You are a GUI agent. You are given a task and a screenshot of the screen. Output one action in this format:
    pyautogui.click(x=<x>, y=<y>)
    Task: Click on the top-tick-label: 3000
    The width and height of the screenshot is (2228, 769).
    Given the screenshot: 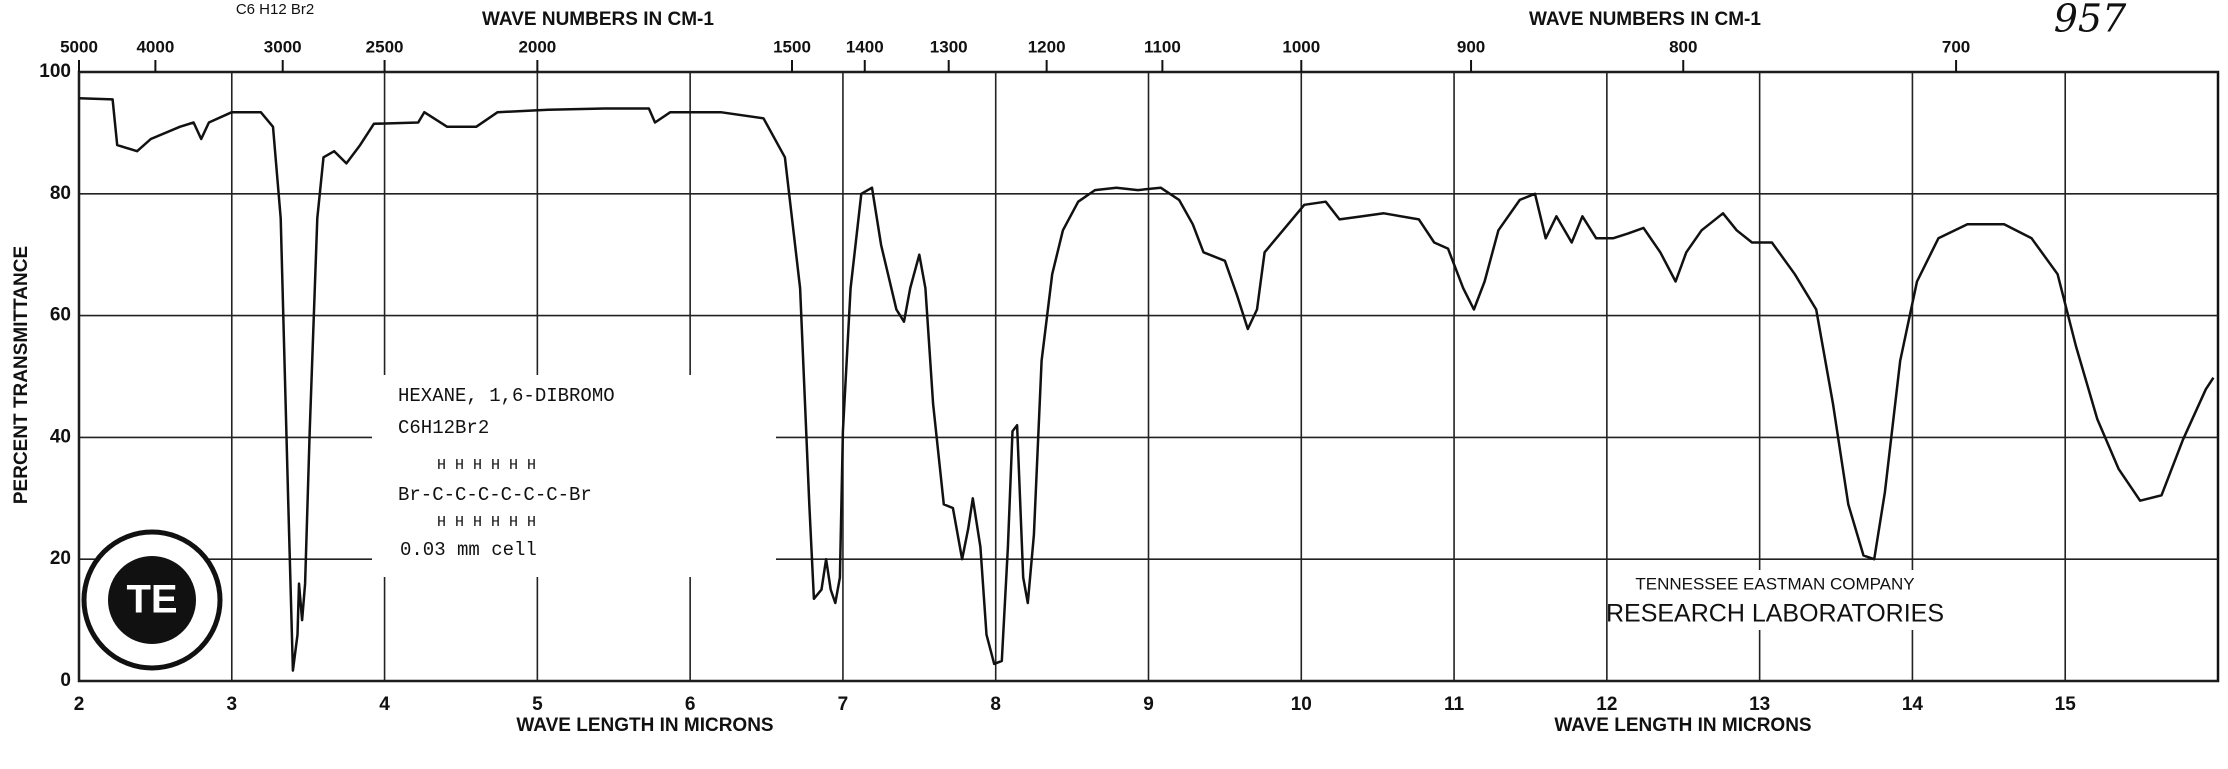 What is the action you would take?
    pyautogui.click(x=283, y=46)
    